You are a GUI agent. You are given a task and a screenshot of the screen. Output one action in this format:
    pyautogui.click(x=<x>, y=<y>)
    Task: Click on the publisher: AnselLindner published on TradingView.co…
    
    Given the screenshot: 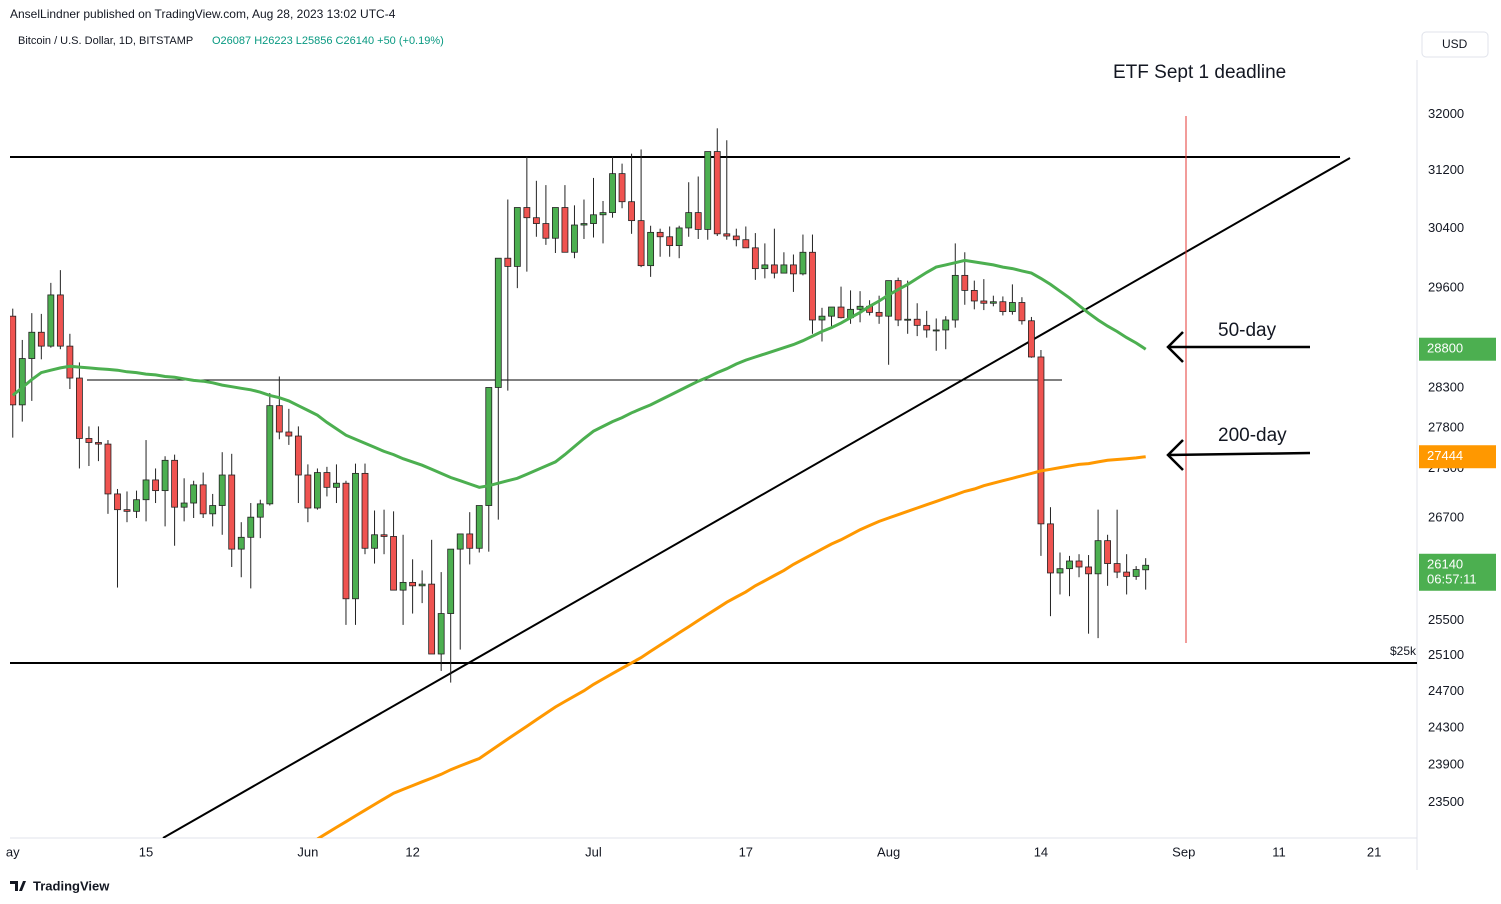 What is the action you would take?
    pyautogui.click(x=203, y=14)
    